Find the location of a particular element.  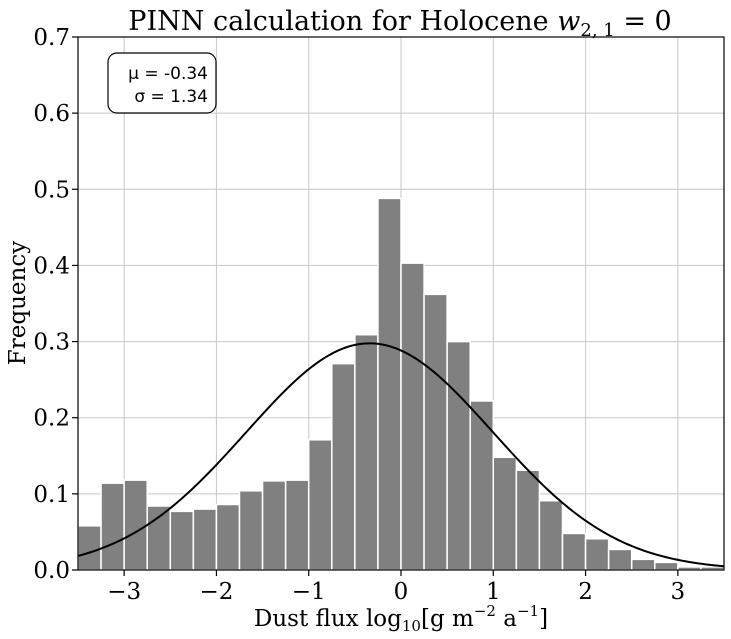

x-tick-label: 0 is located at coordinates (401, 592).